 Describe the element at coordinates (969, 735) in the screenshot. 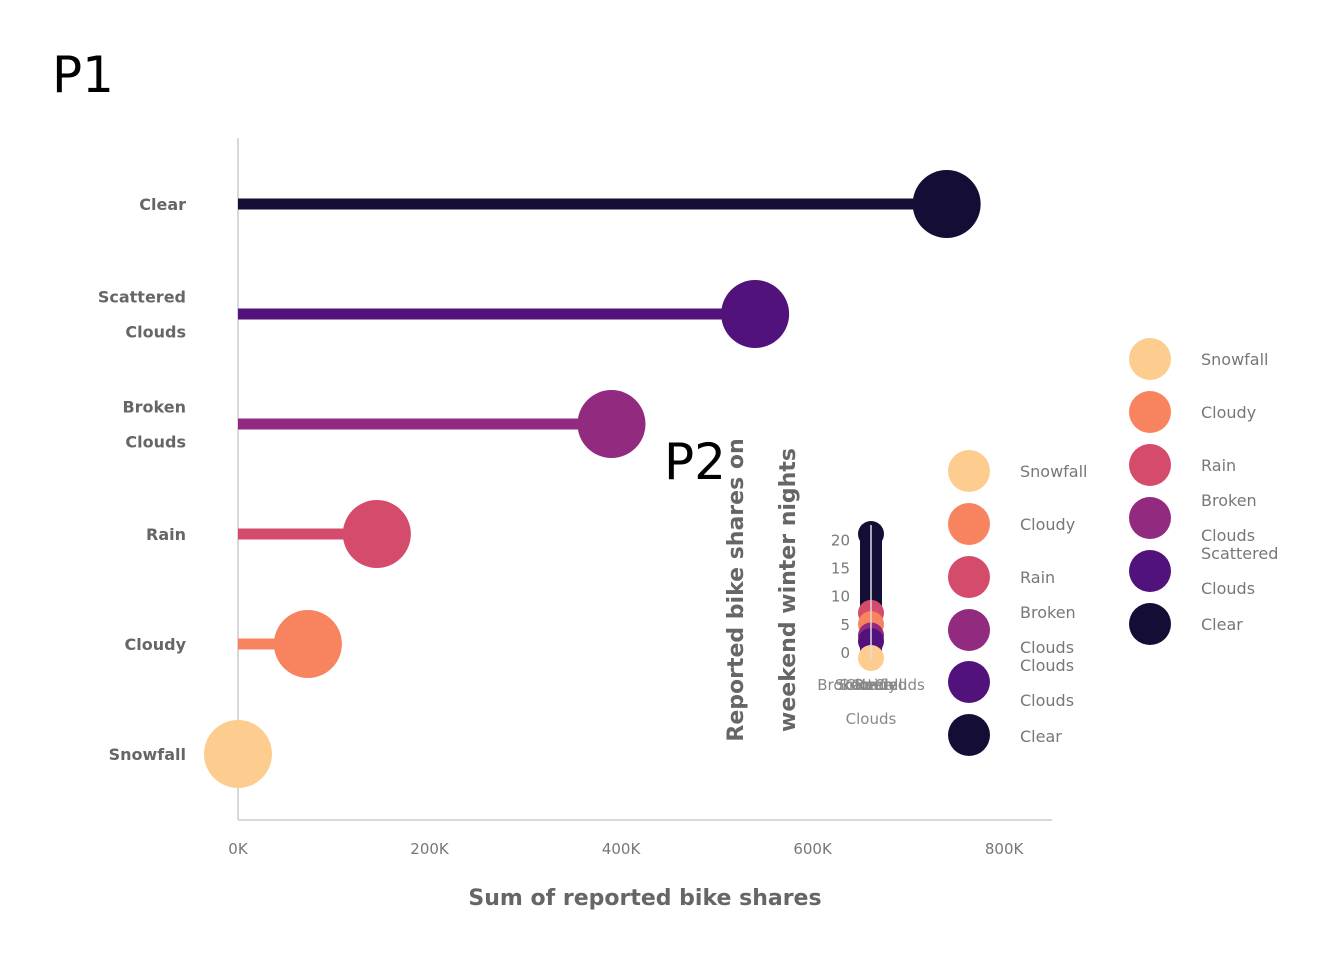

I see `p2-legend-swatch-clear` at that location.